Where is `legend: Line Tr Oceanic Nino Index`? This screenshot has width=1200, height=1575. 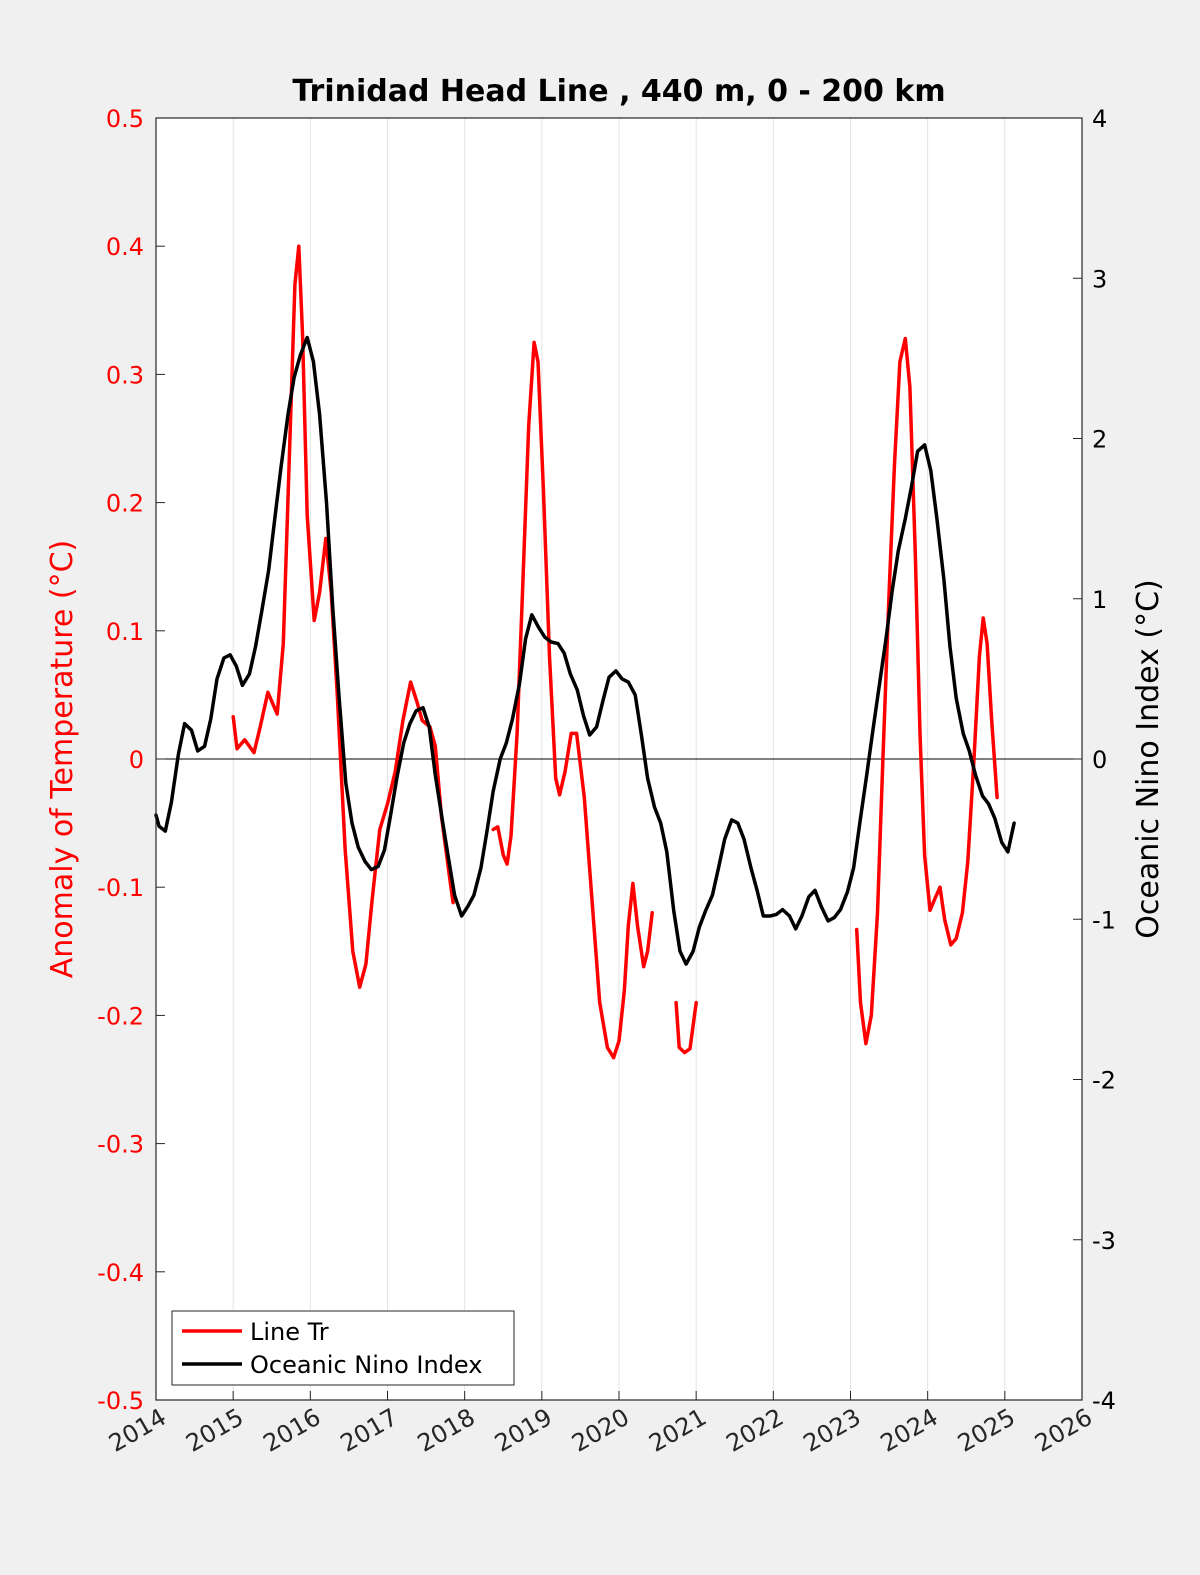 legend: Line Tr Oceanic Nino Index is located at coordinates (343, 1348).